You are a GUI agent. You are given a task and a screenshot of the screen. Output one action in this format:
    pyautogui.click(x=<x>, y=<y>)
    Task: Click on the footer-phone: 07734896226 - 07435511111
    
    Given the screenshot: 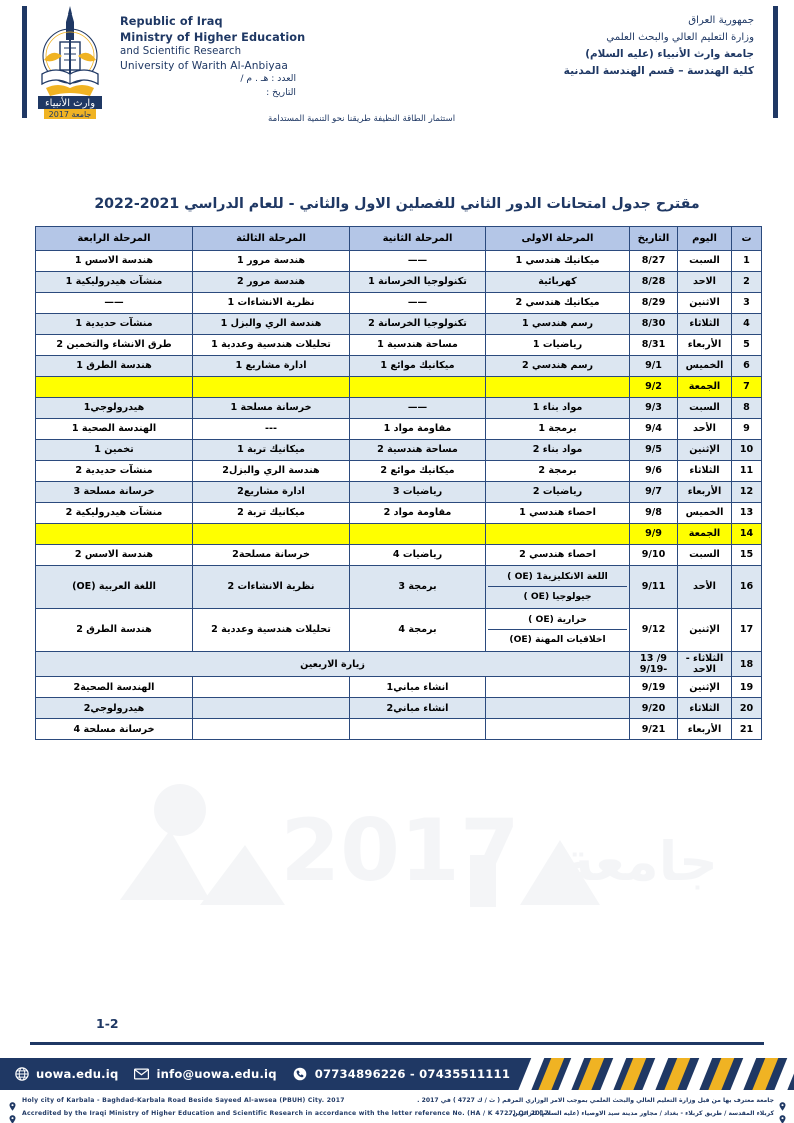 What is the action you would take?
    pyautogui.click(x=401, y=1074)
    